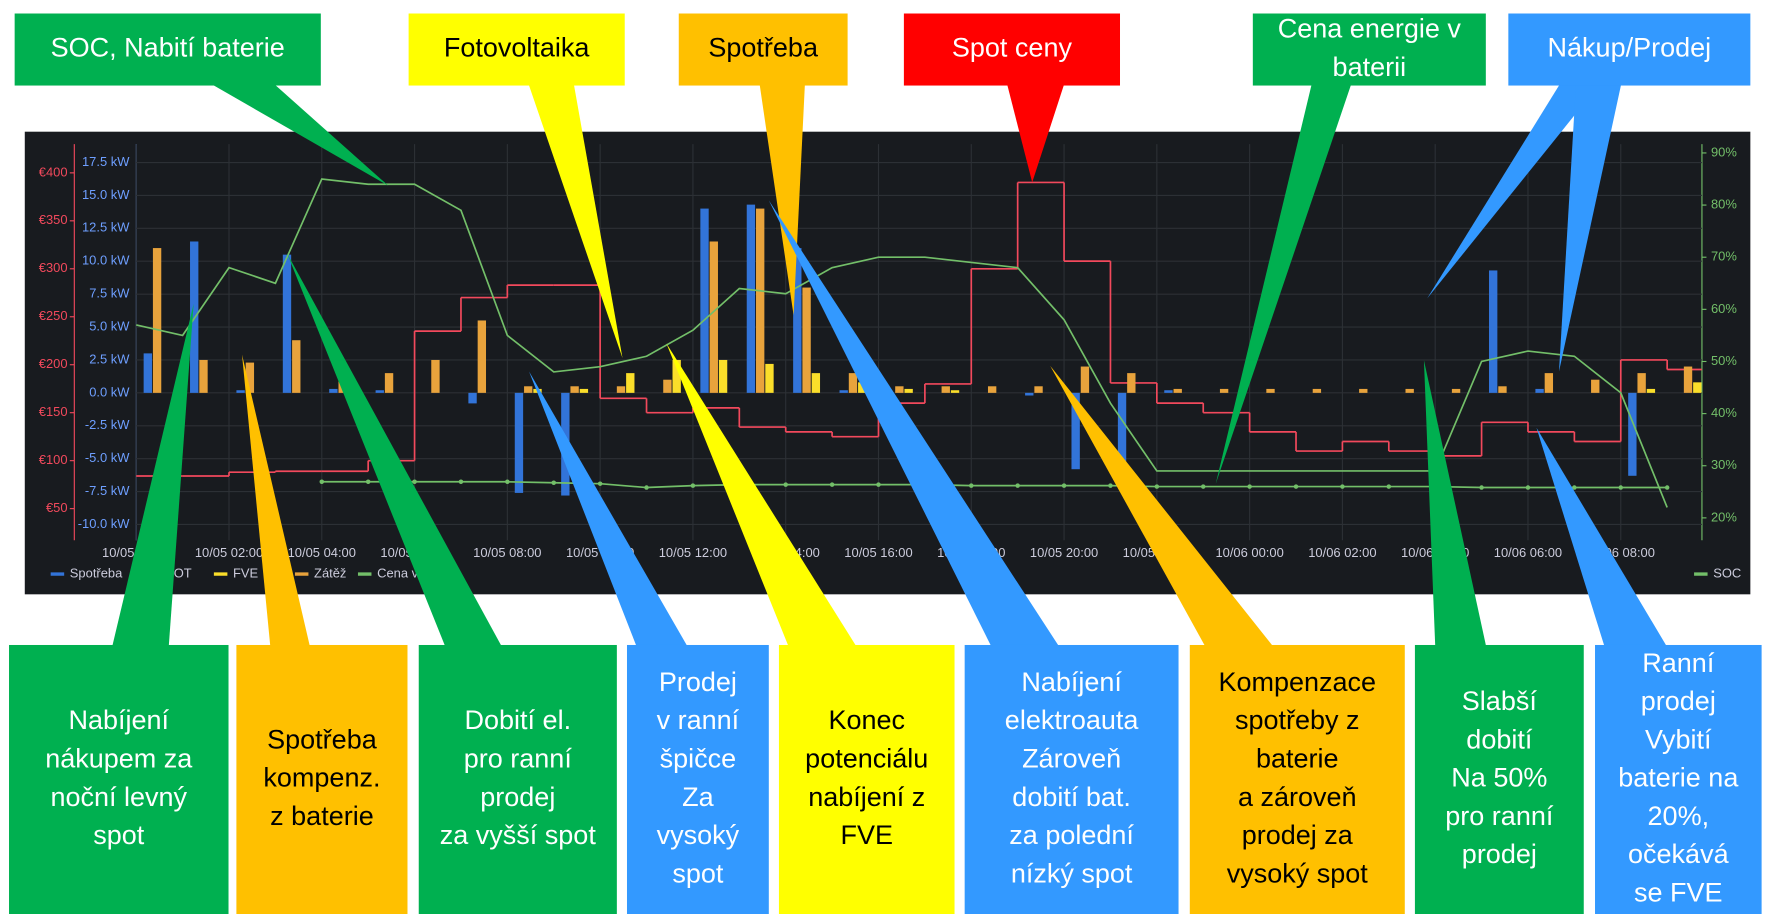  What do you see at coordinates (698, 758) in the screenshot?
I see `callout-text: špičce` at bounding box center [698, 758].